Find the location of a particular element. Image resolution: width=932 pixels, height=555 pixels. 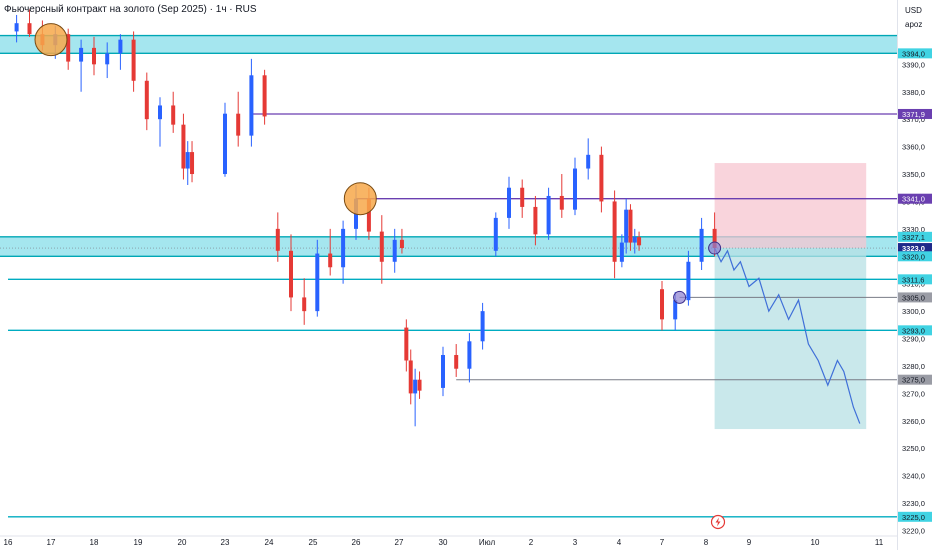

y-tick-label: 3390,0 is located at coordinates (913, 64).